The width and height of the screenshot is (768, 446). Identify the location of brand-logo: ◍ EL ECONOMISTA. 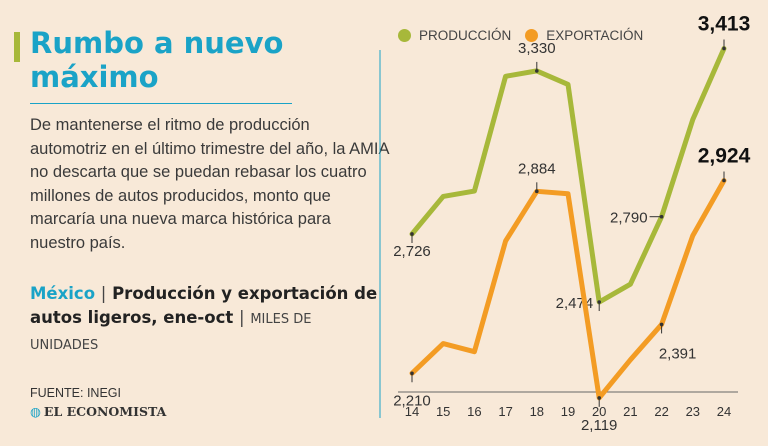
(98, 411).